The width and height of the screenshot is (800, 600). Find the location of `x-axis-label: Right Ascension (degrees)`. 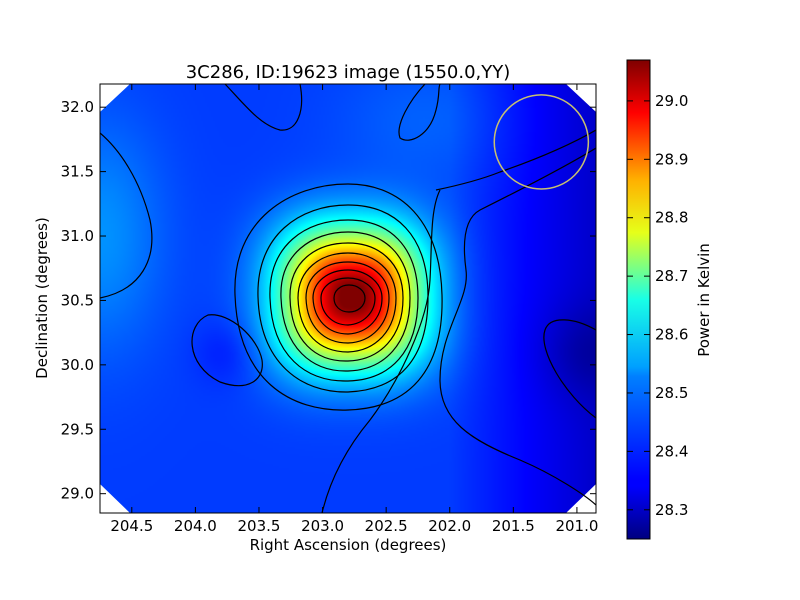

x-axis-label: Right Ascension (degrees) is located at coordinates (348, 545).